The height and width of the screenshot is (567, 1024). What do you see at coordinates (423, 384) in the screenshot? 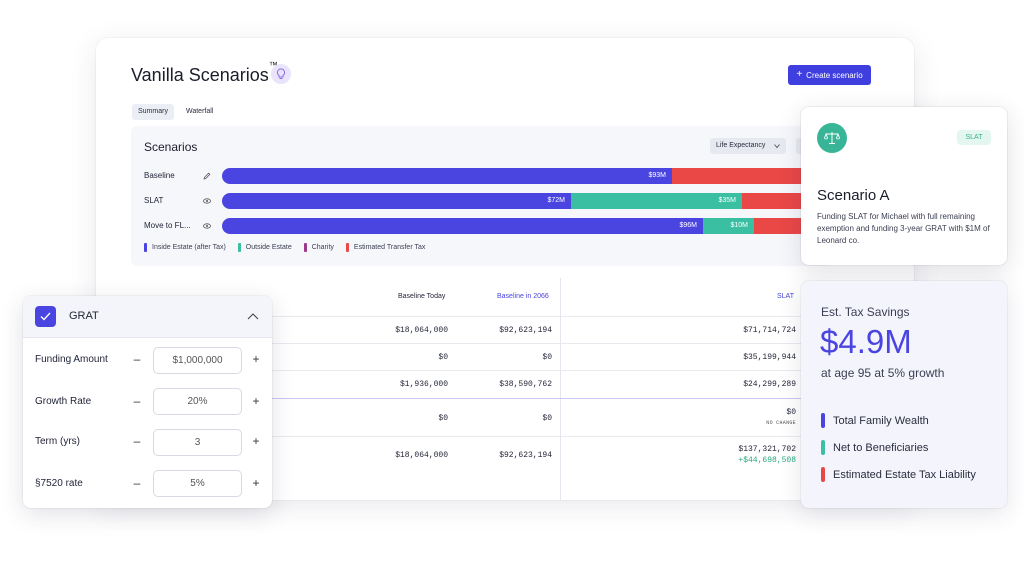
I see `table-cell: $1,936,000` at bounding box center [423, 384].